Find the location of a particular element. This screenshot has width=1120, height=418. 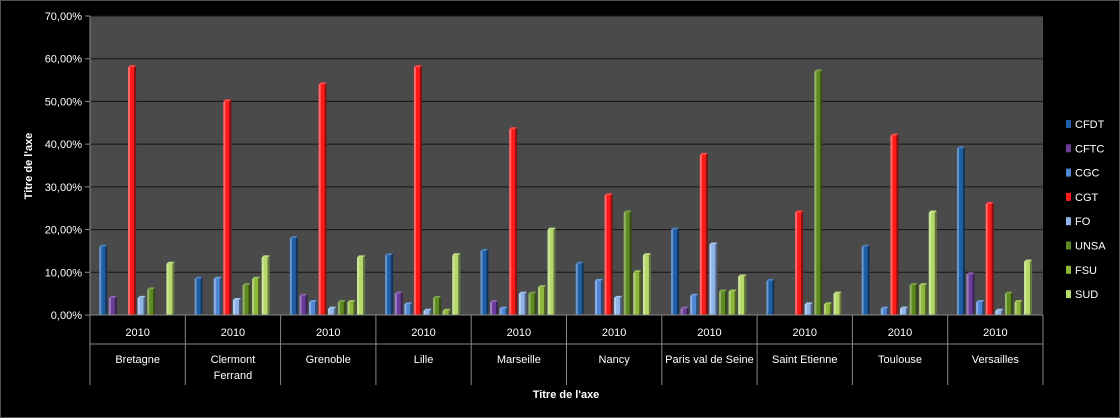

category-label: Bretagne is located at coordinates (137, 360).